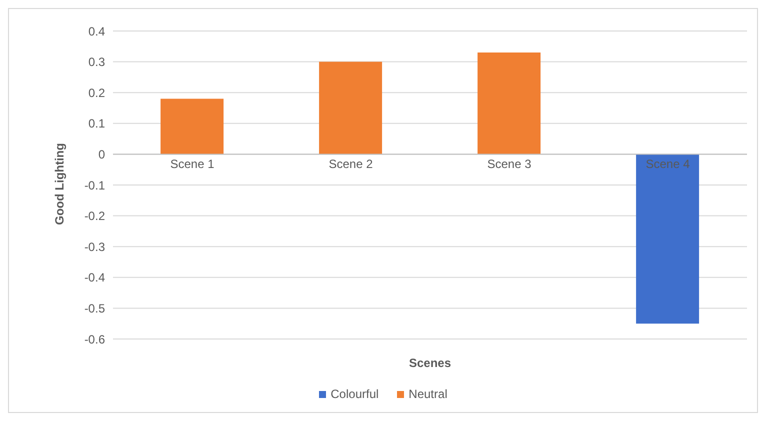 Image resolution: width=766 pixels, height=421 pixels. I want to click on y-tick-label: 0.1, so click(97, 123).